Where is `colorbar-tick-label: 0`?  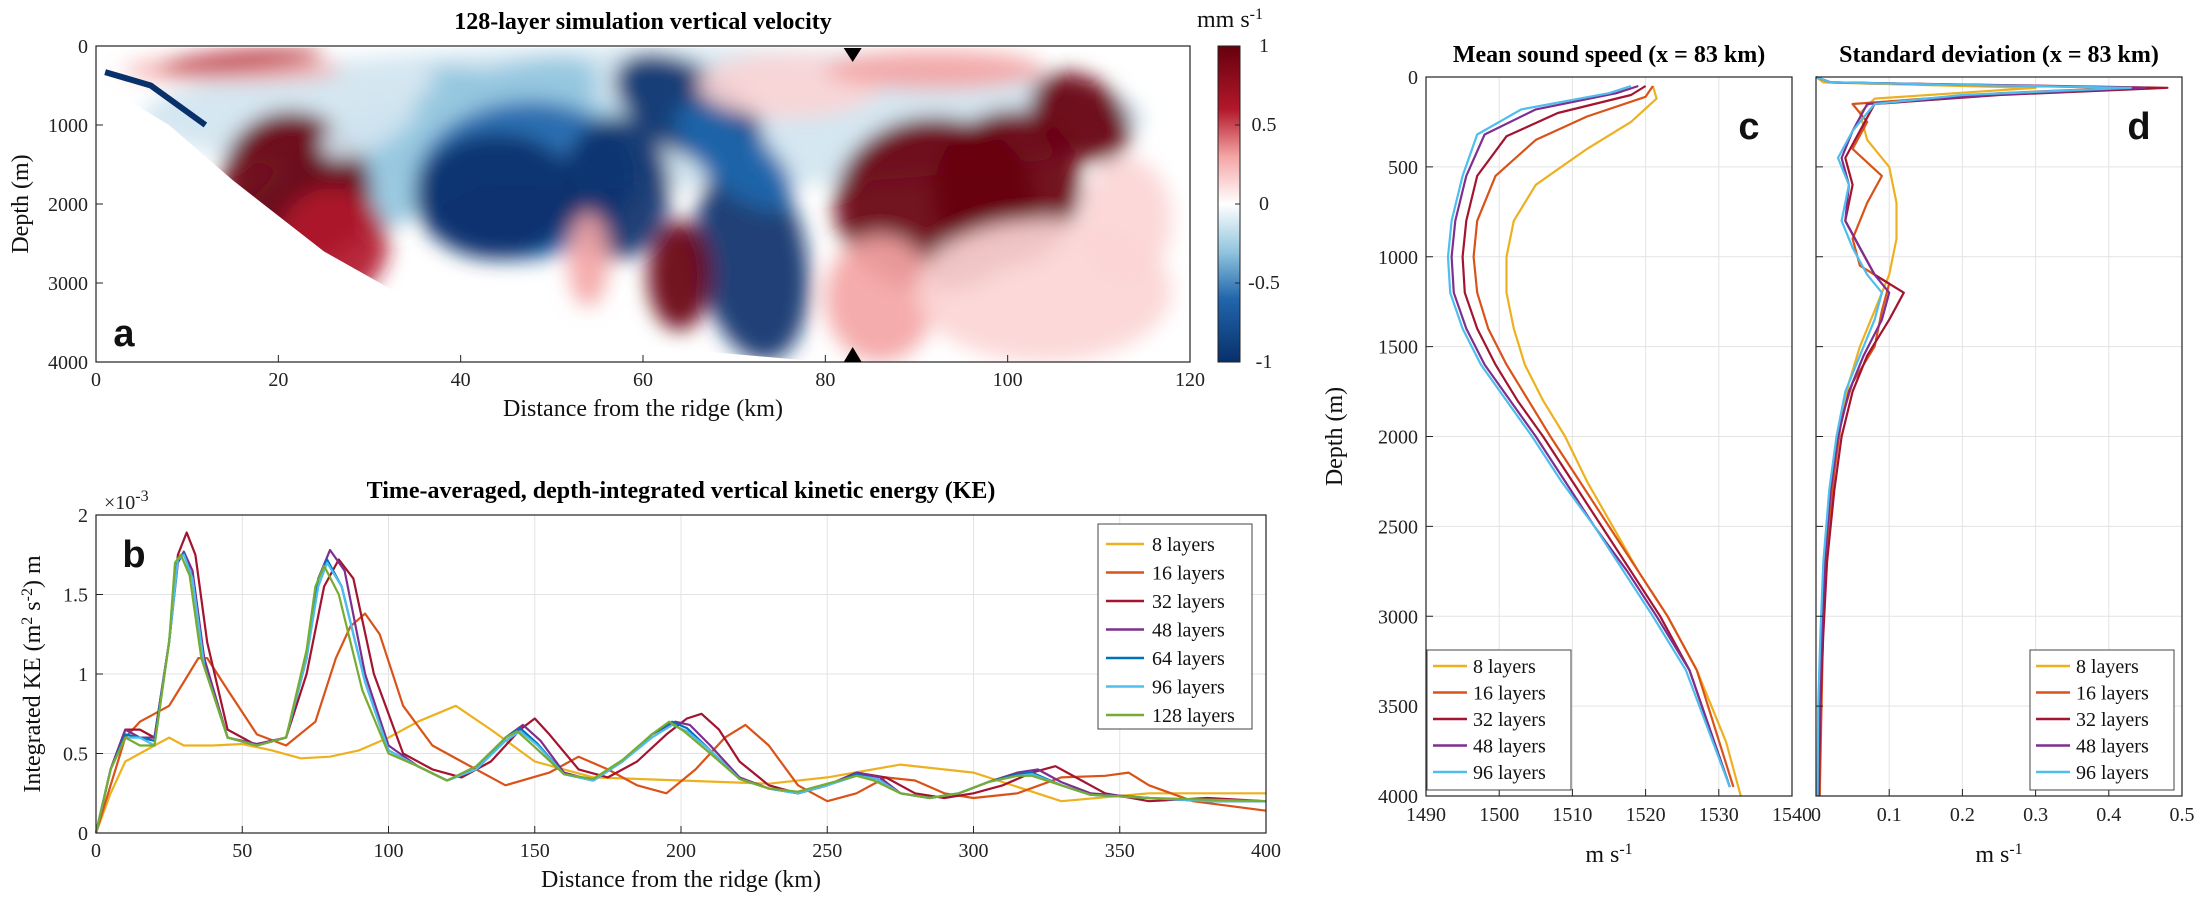 colorbar-tick-label: 0 is located at coordinates (1264, 204).